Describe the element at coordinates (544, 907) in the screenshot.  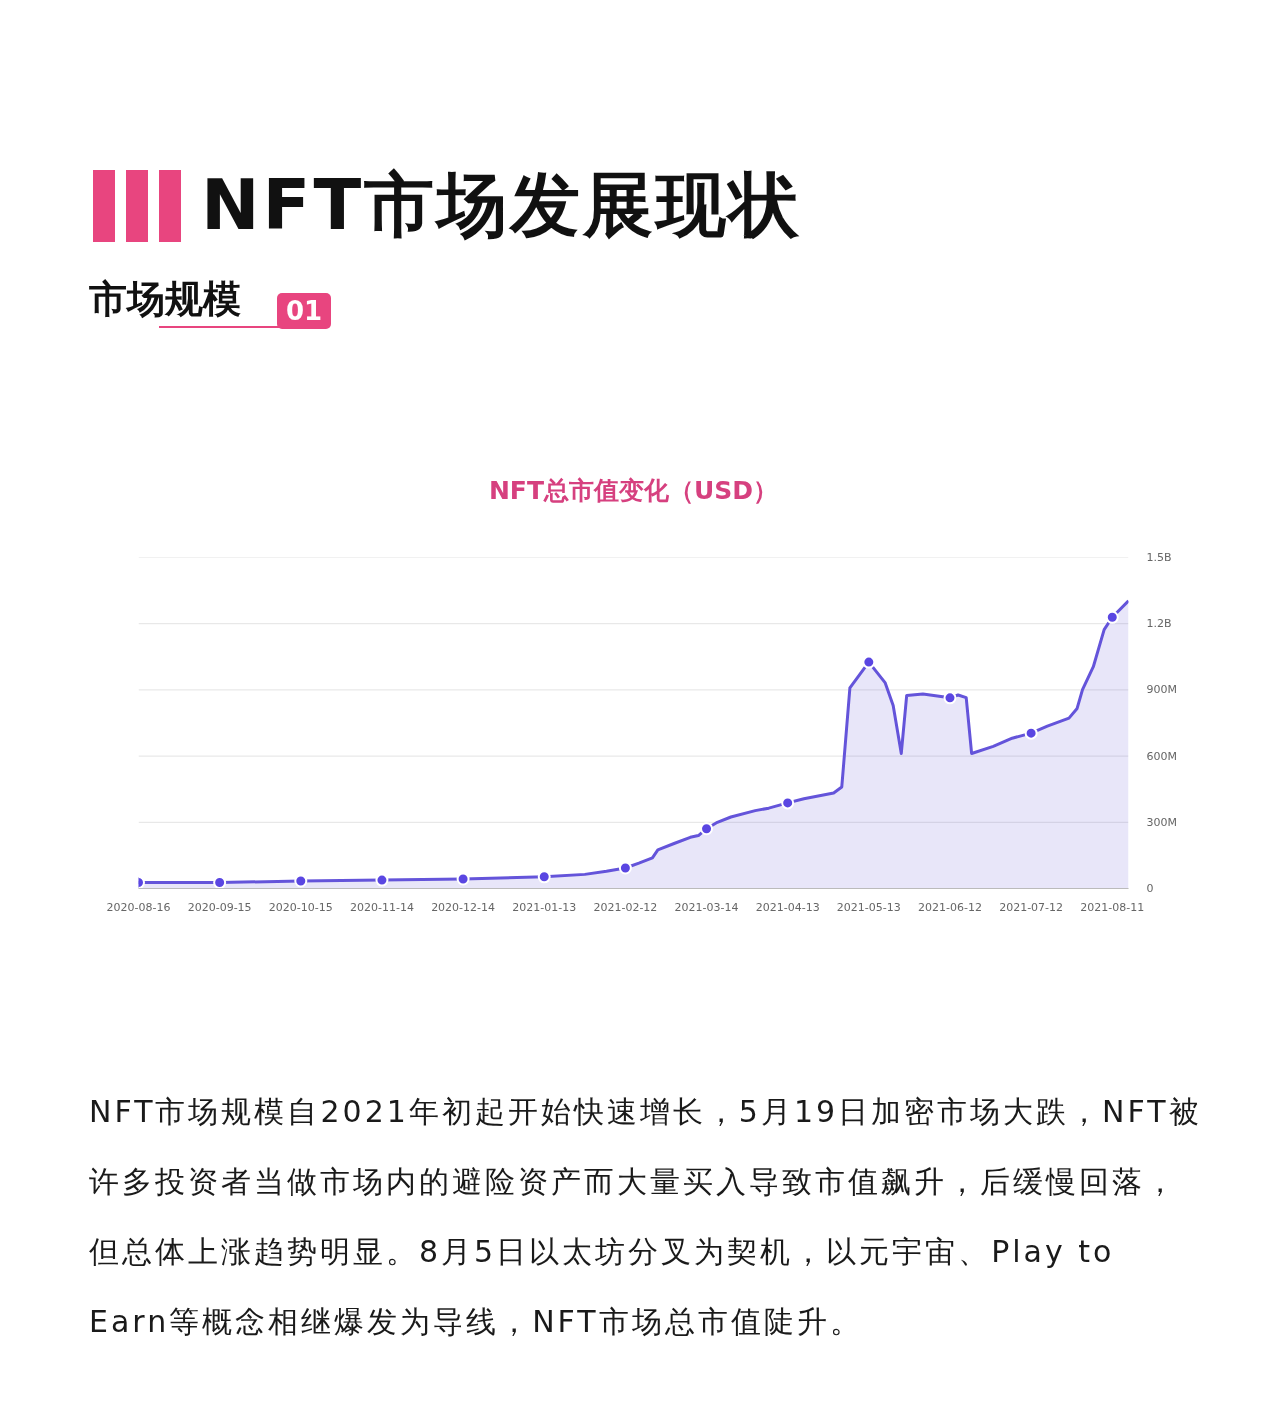
I see `x-tick-label: 2021-01-13` at that location.